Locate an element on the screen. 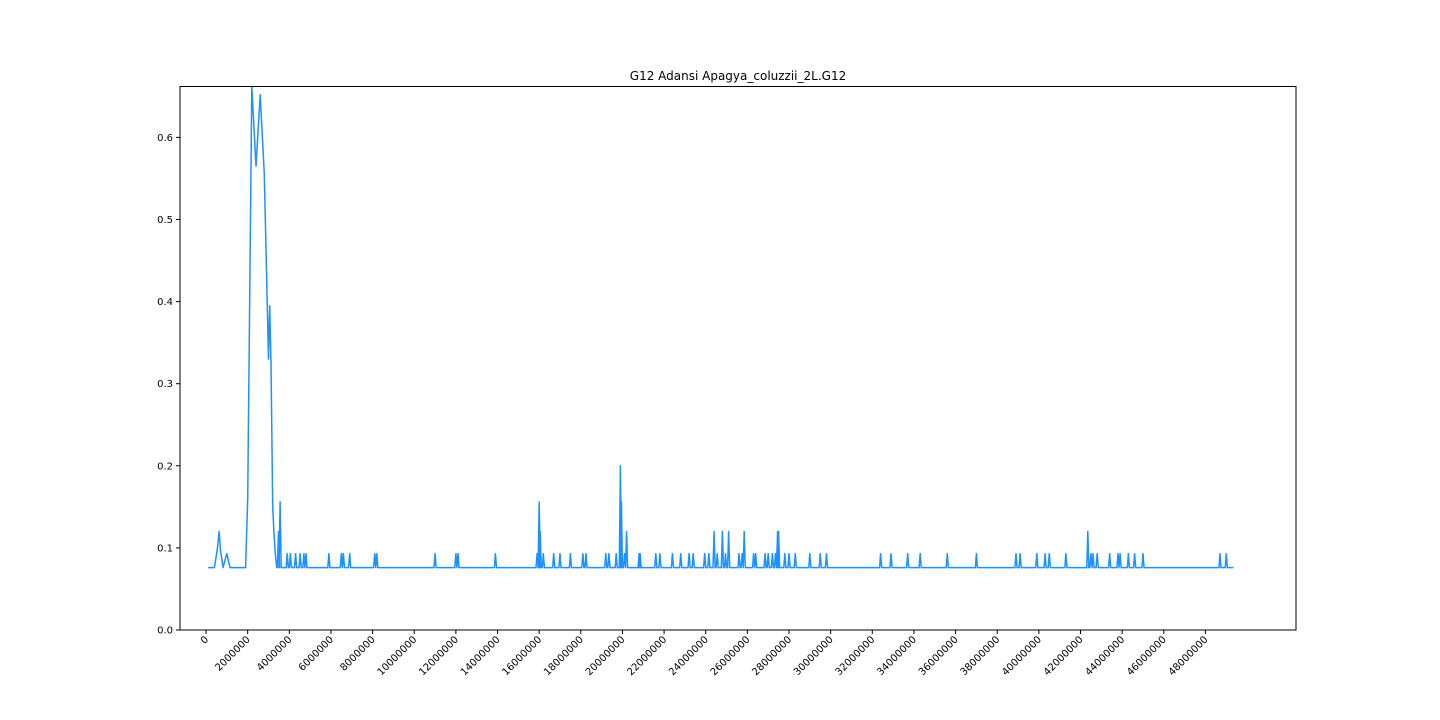  x-tick-label: 36000000 is located at coordinates (939, 656).